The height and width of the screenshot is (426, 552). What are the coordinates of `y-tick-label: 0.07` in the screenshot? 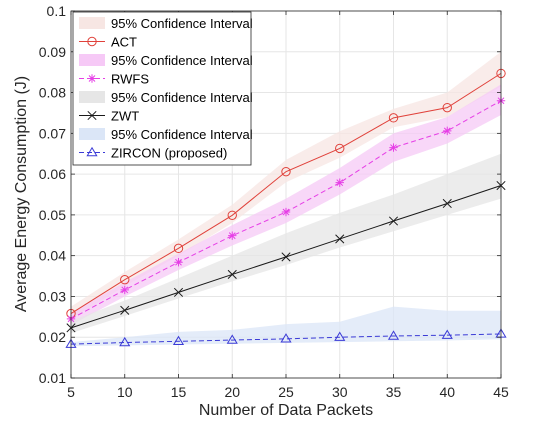 It's located at (52, 133).